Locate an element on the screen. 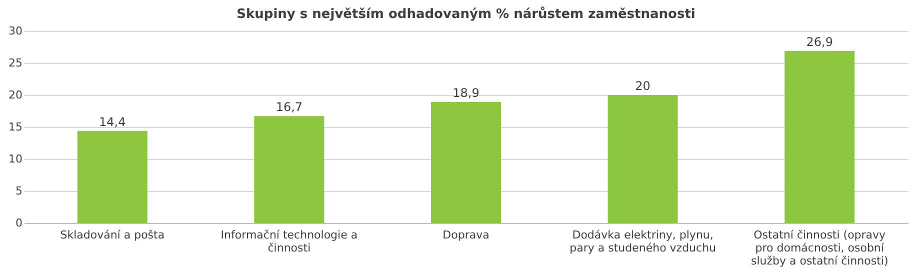 This screenshot has width=920, height=272. chart-title: Skupiny s největším odhadovaným % nárůstem zaměstnanosti is located at coordinates (466, 14).